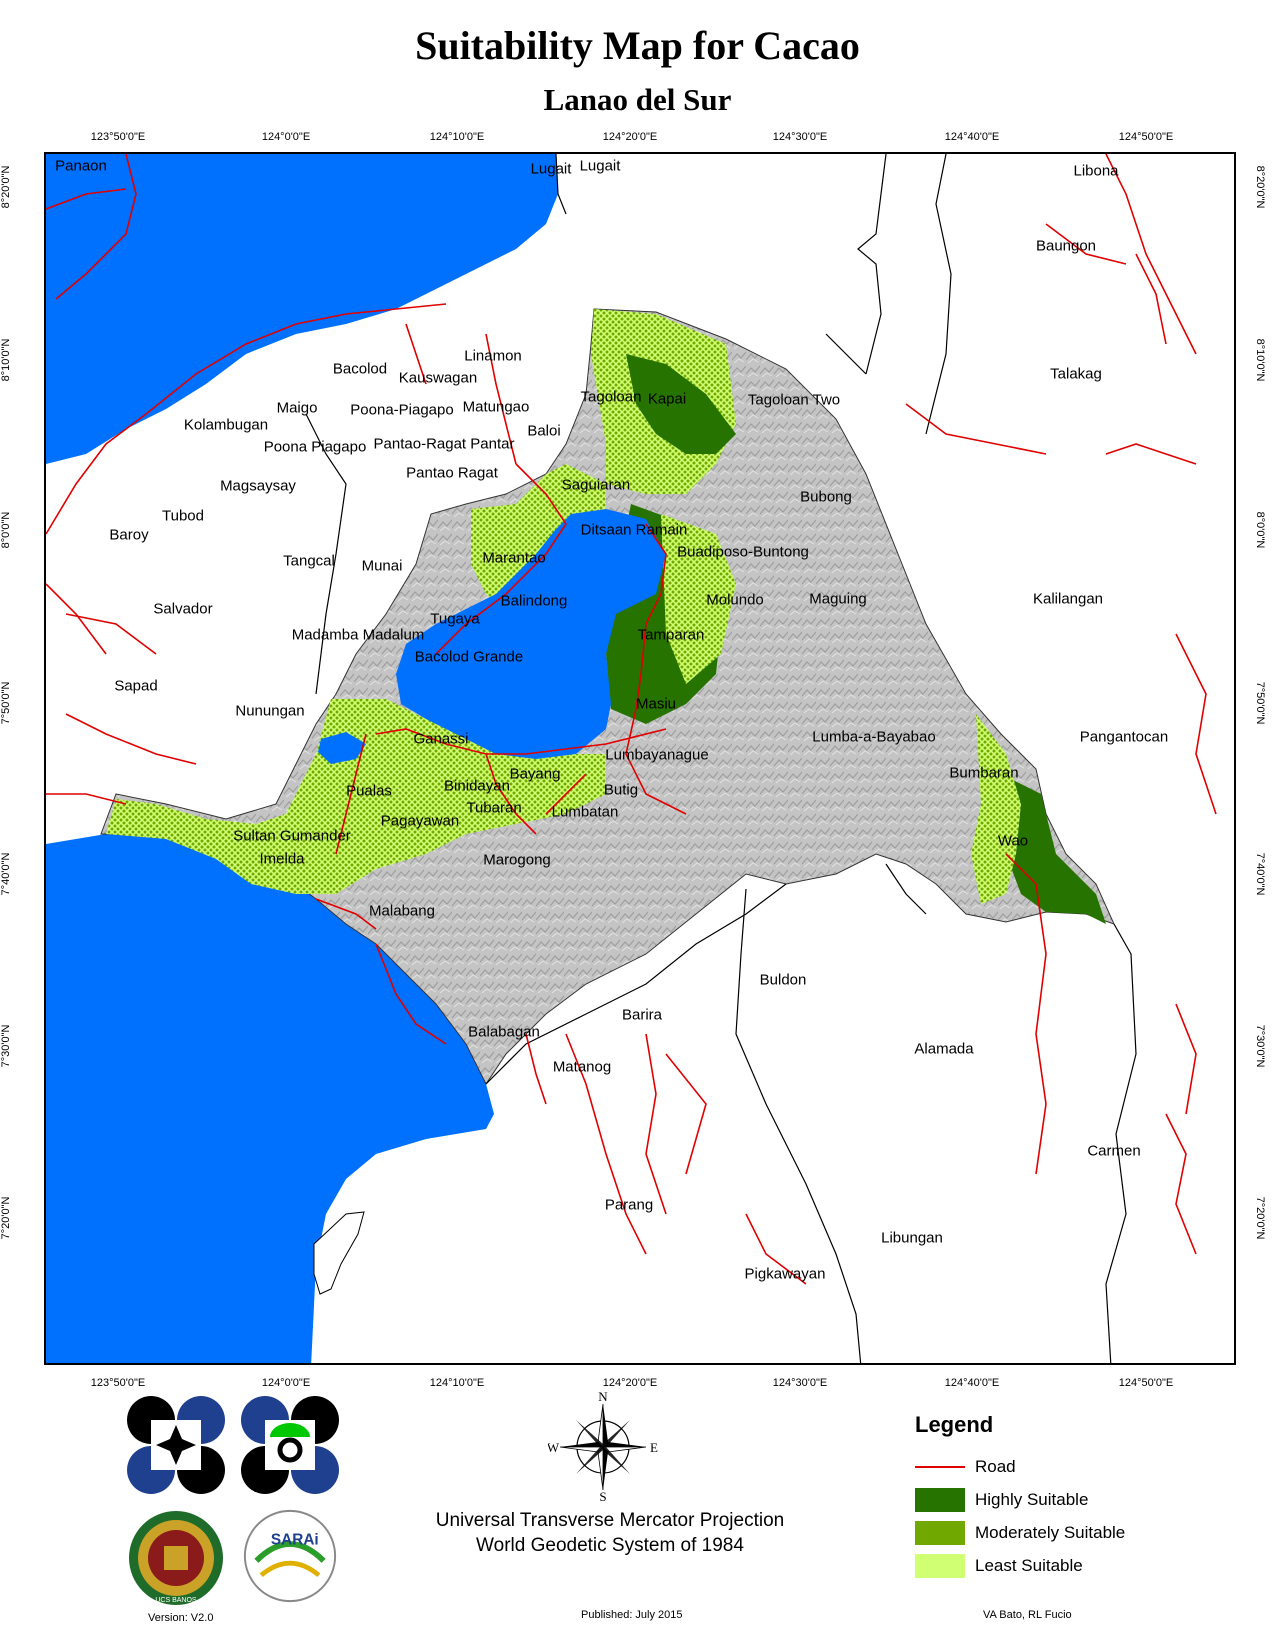 The width and height of the screenshot is (1275, 1650). I want to click on zone-moderate-south, so click(356, 796).